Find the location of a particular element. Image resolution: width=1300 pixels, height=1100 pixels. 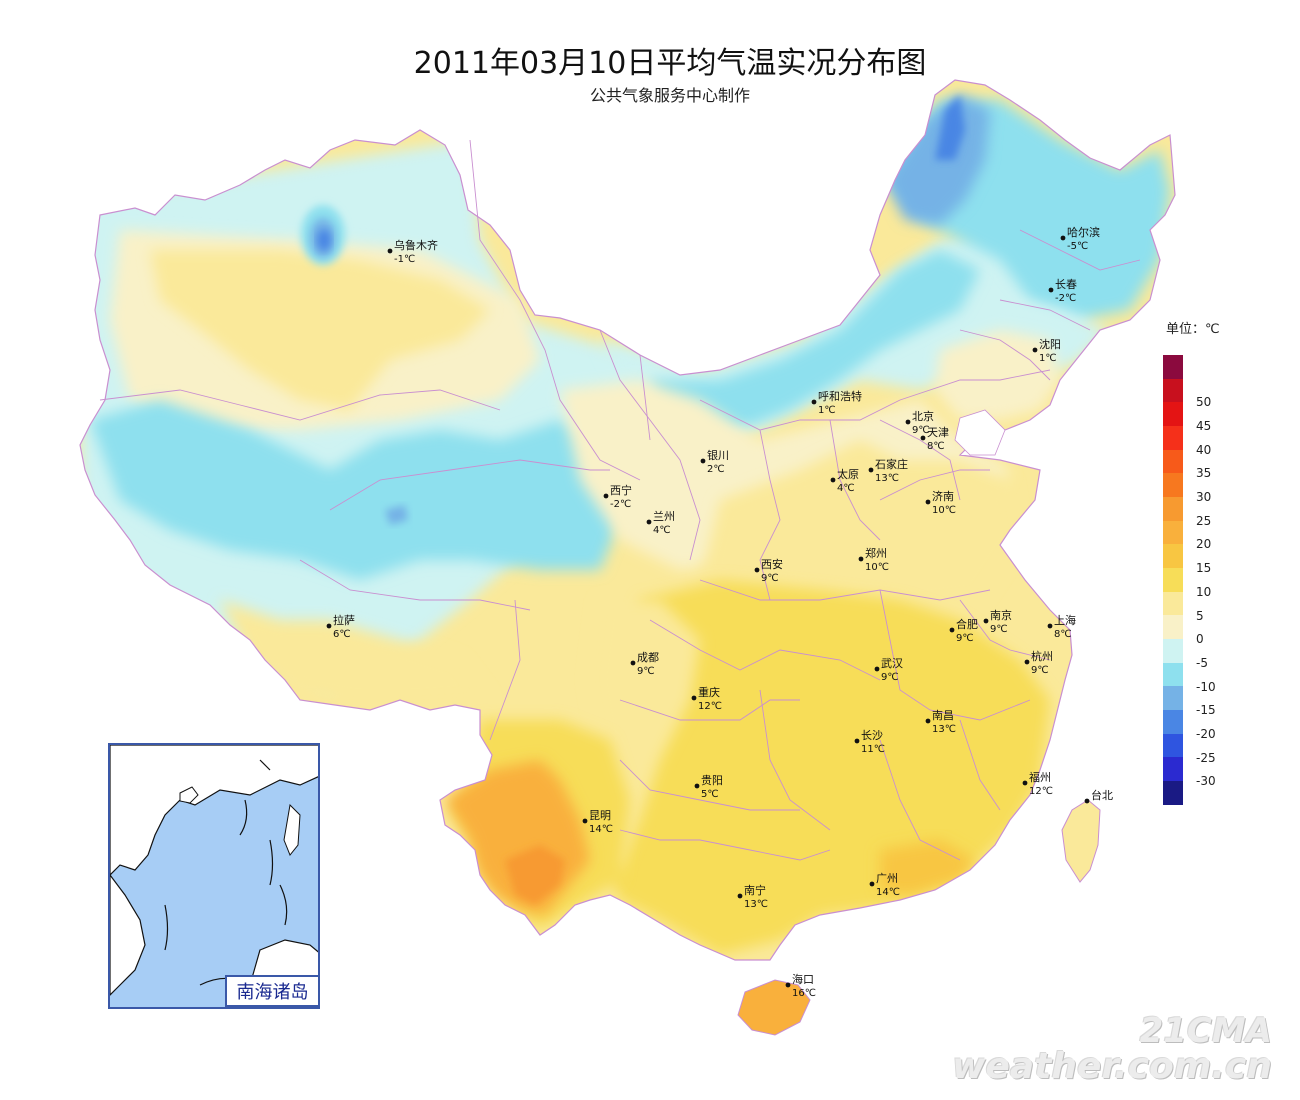

city-marker: 沈阳 1℃ is located at coordinates (1046, 350).